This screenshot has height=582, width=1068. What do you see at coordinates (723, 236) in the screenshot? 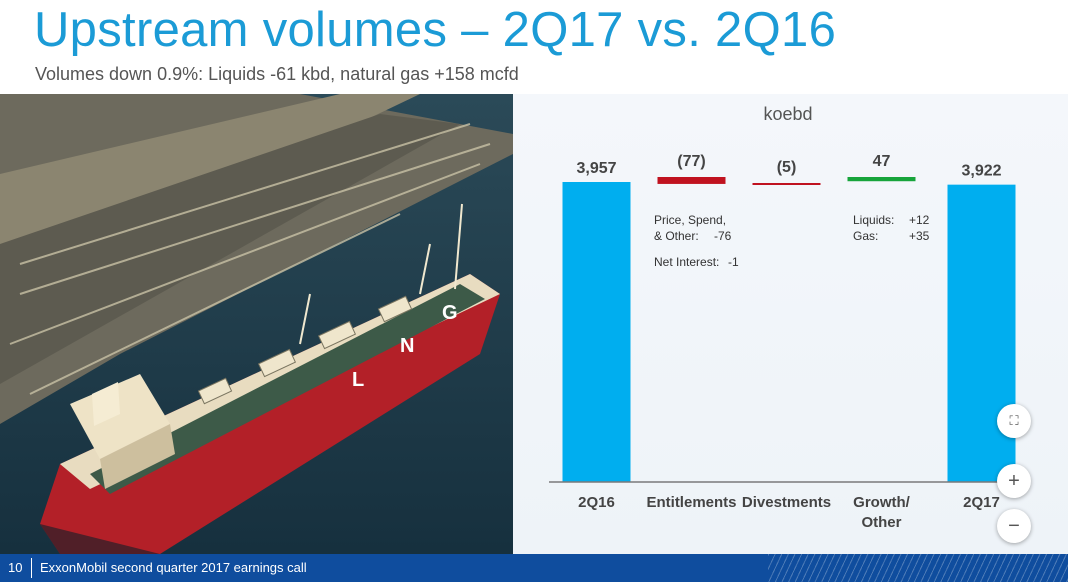
I see `entitlements-note-value: -76` at bounding box center [723, 236].